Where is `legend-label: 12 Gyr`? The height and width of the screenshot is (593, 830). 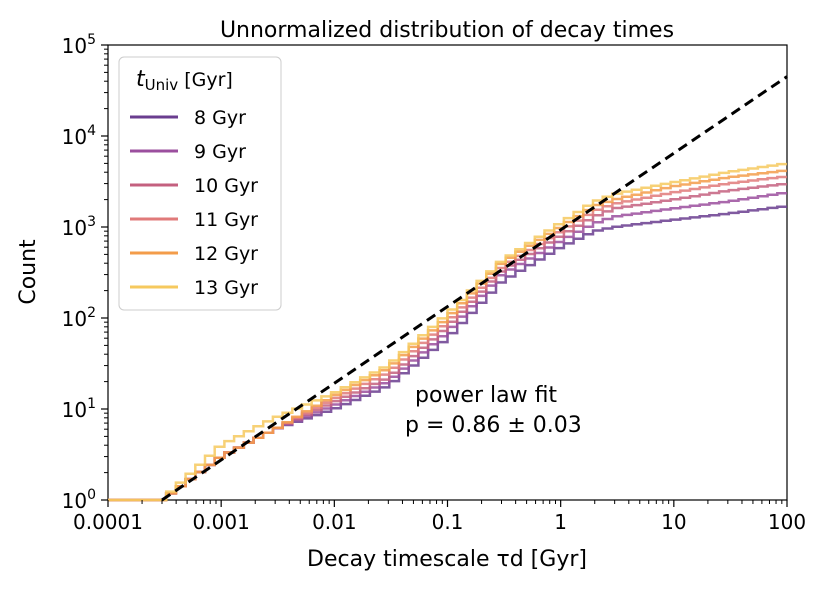 legend-label: 12 Gyr is located at coordinates (226, 254).